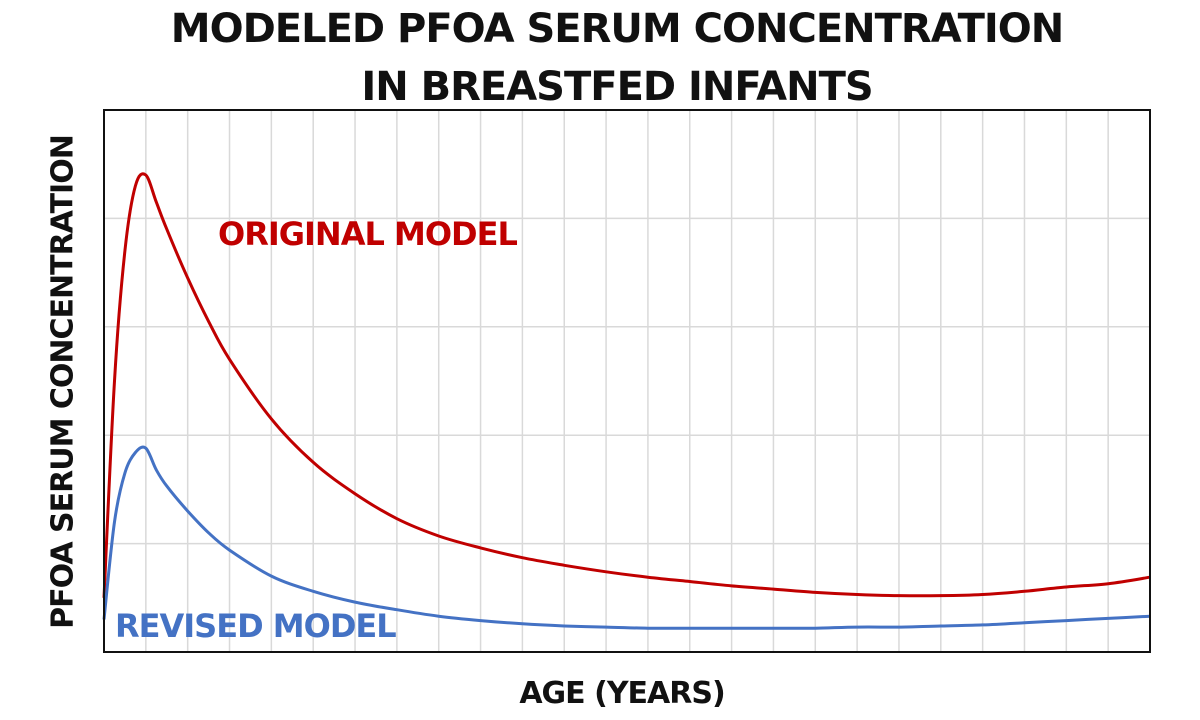 The height and width of the screenshot is (720, 1200). I want to click on series-label-revised: REVISED MODEL, so click(255, 626).